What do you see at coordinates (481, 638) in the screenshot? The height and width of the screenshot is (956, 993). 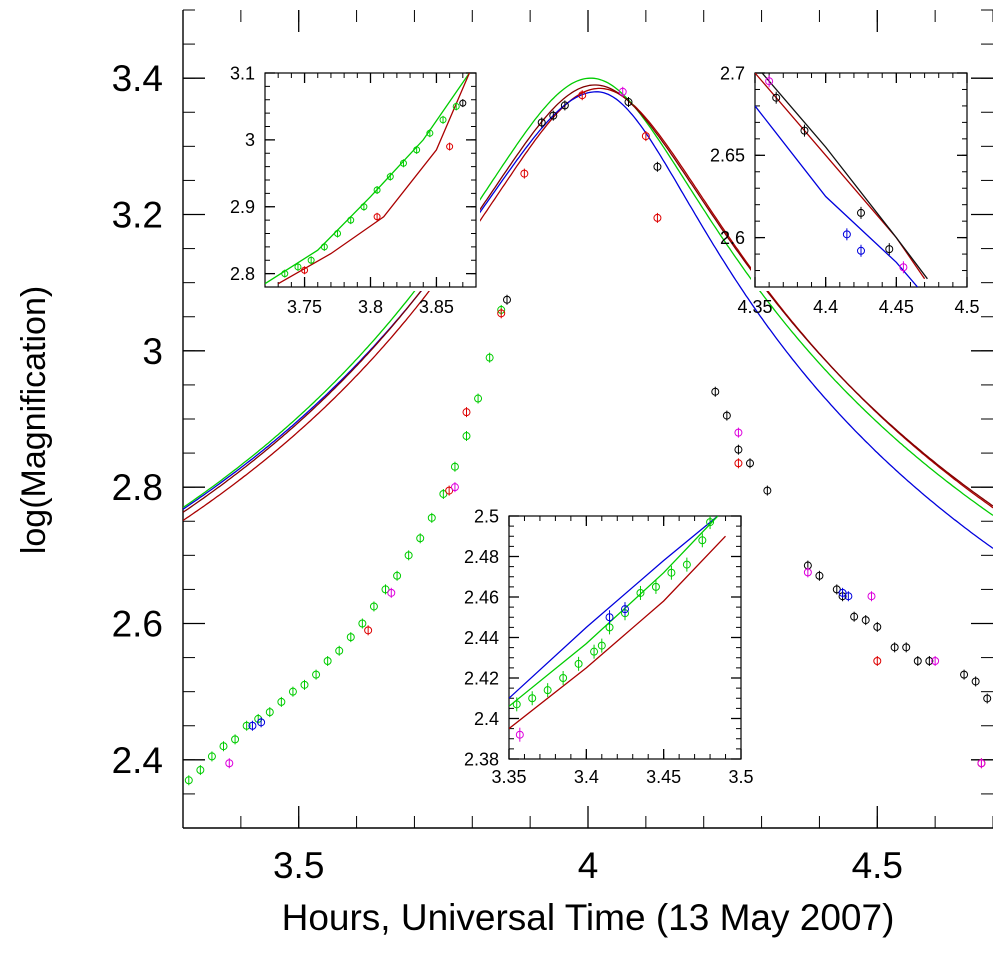 I see `y-tick-label: 2.44` at bounding box center [481, 638].